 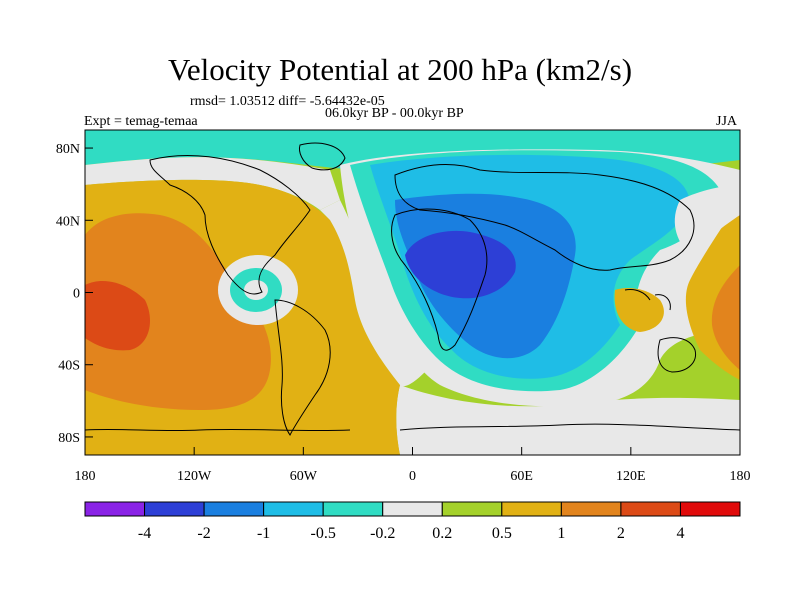 What do you see at coordinates (568, 420) in the screenshot?
I see `antarctic-band` at bounding box center [568, 420].